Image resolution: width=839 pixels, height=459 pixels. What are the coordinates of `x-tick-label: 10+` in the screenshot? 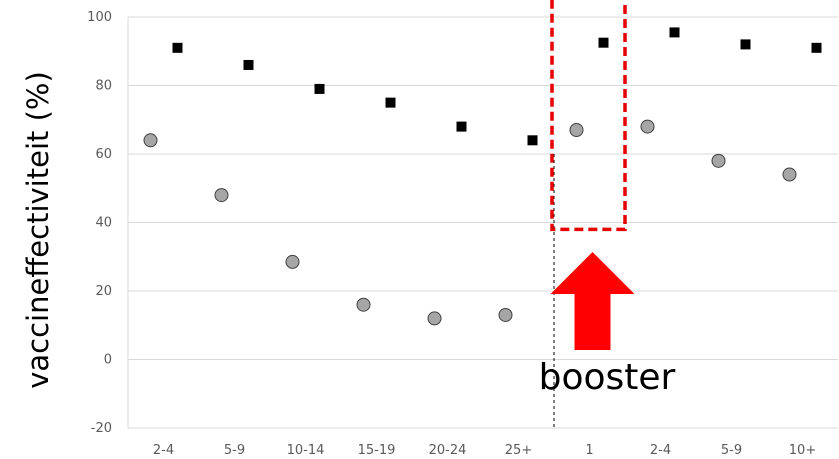 It's located at (802, 450).